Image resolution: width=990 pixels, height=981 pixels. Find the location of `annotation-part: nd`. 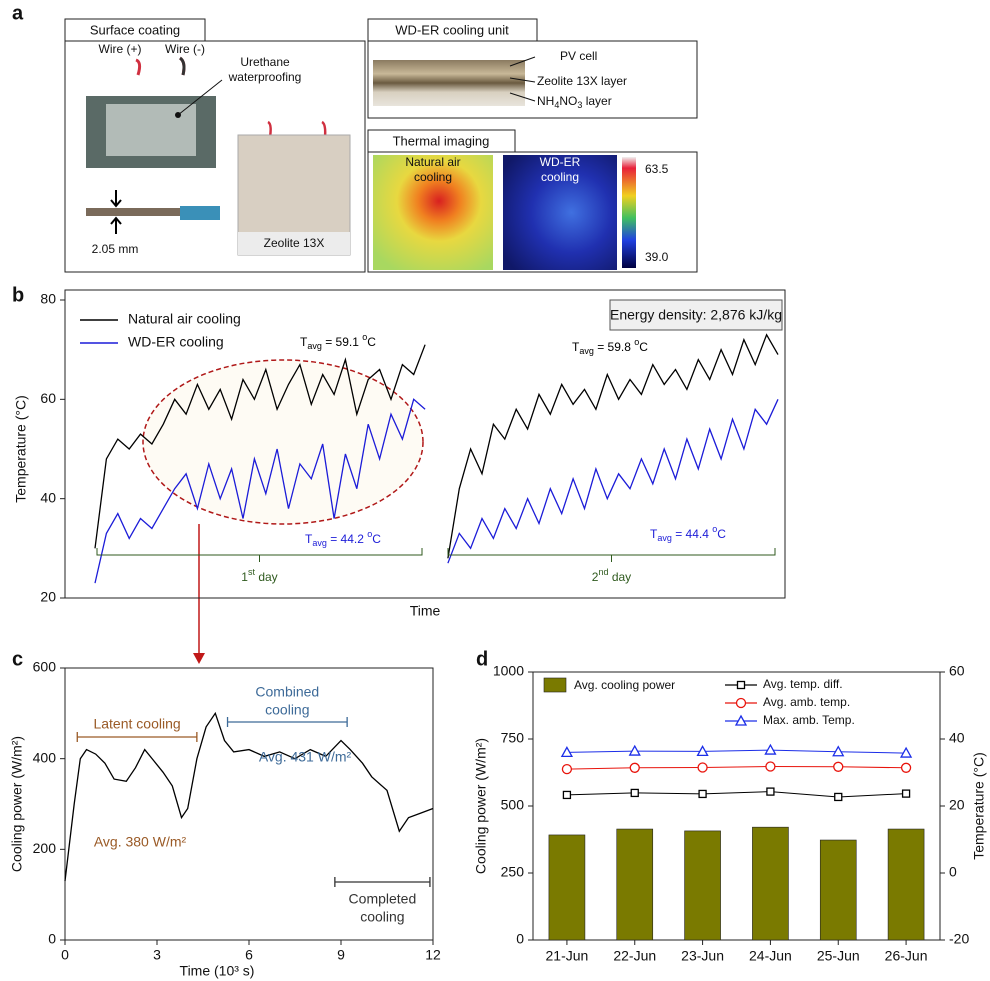

annotation-part: nd is located at coordinates (603, 572).